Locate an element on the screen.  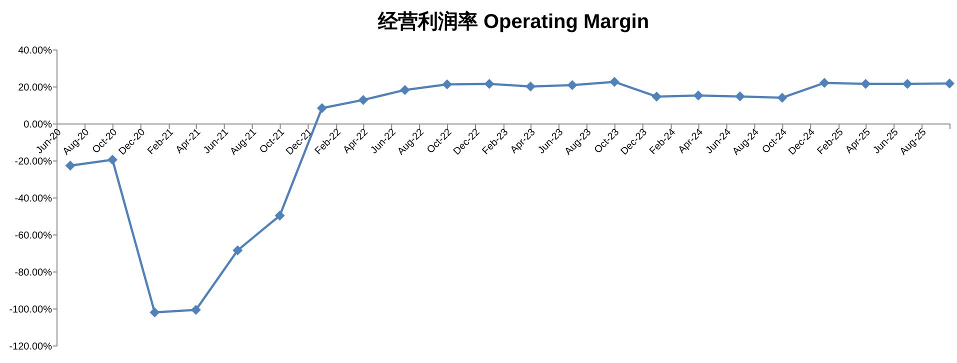
y-tick-label: 0.00% is located at coordinates (38, 125).